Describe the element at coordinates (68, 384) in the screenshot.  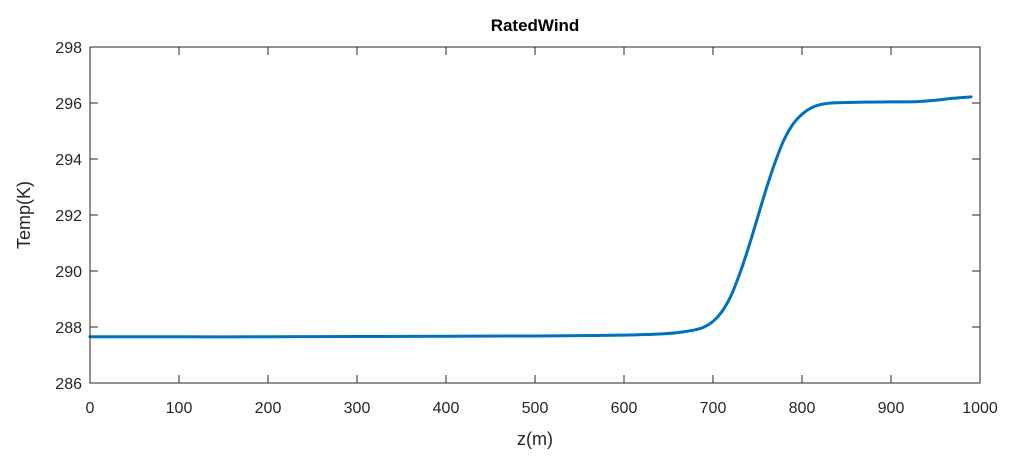
I see `y-tick-label: 286` at that location.